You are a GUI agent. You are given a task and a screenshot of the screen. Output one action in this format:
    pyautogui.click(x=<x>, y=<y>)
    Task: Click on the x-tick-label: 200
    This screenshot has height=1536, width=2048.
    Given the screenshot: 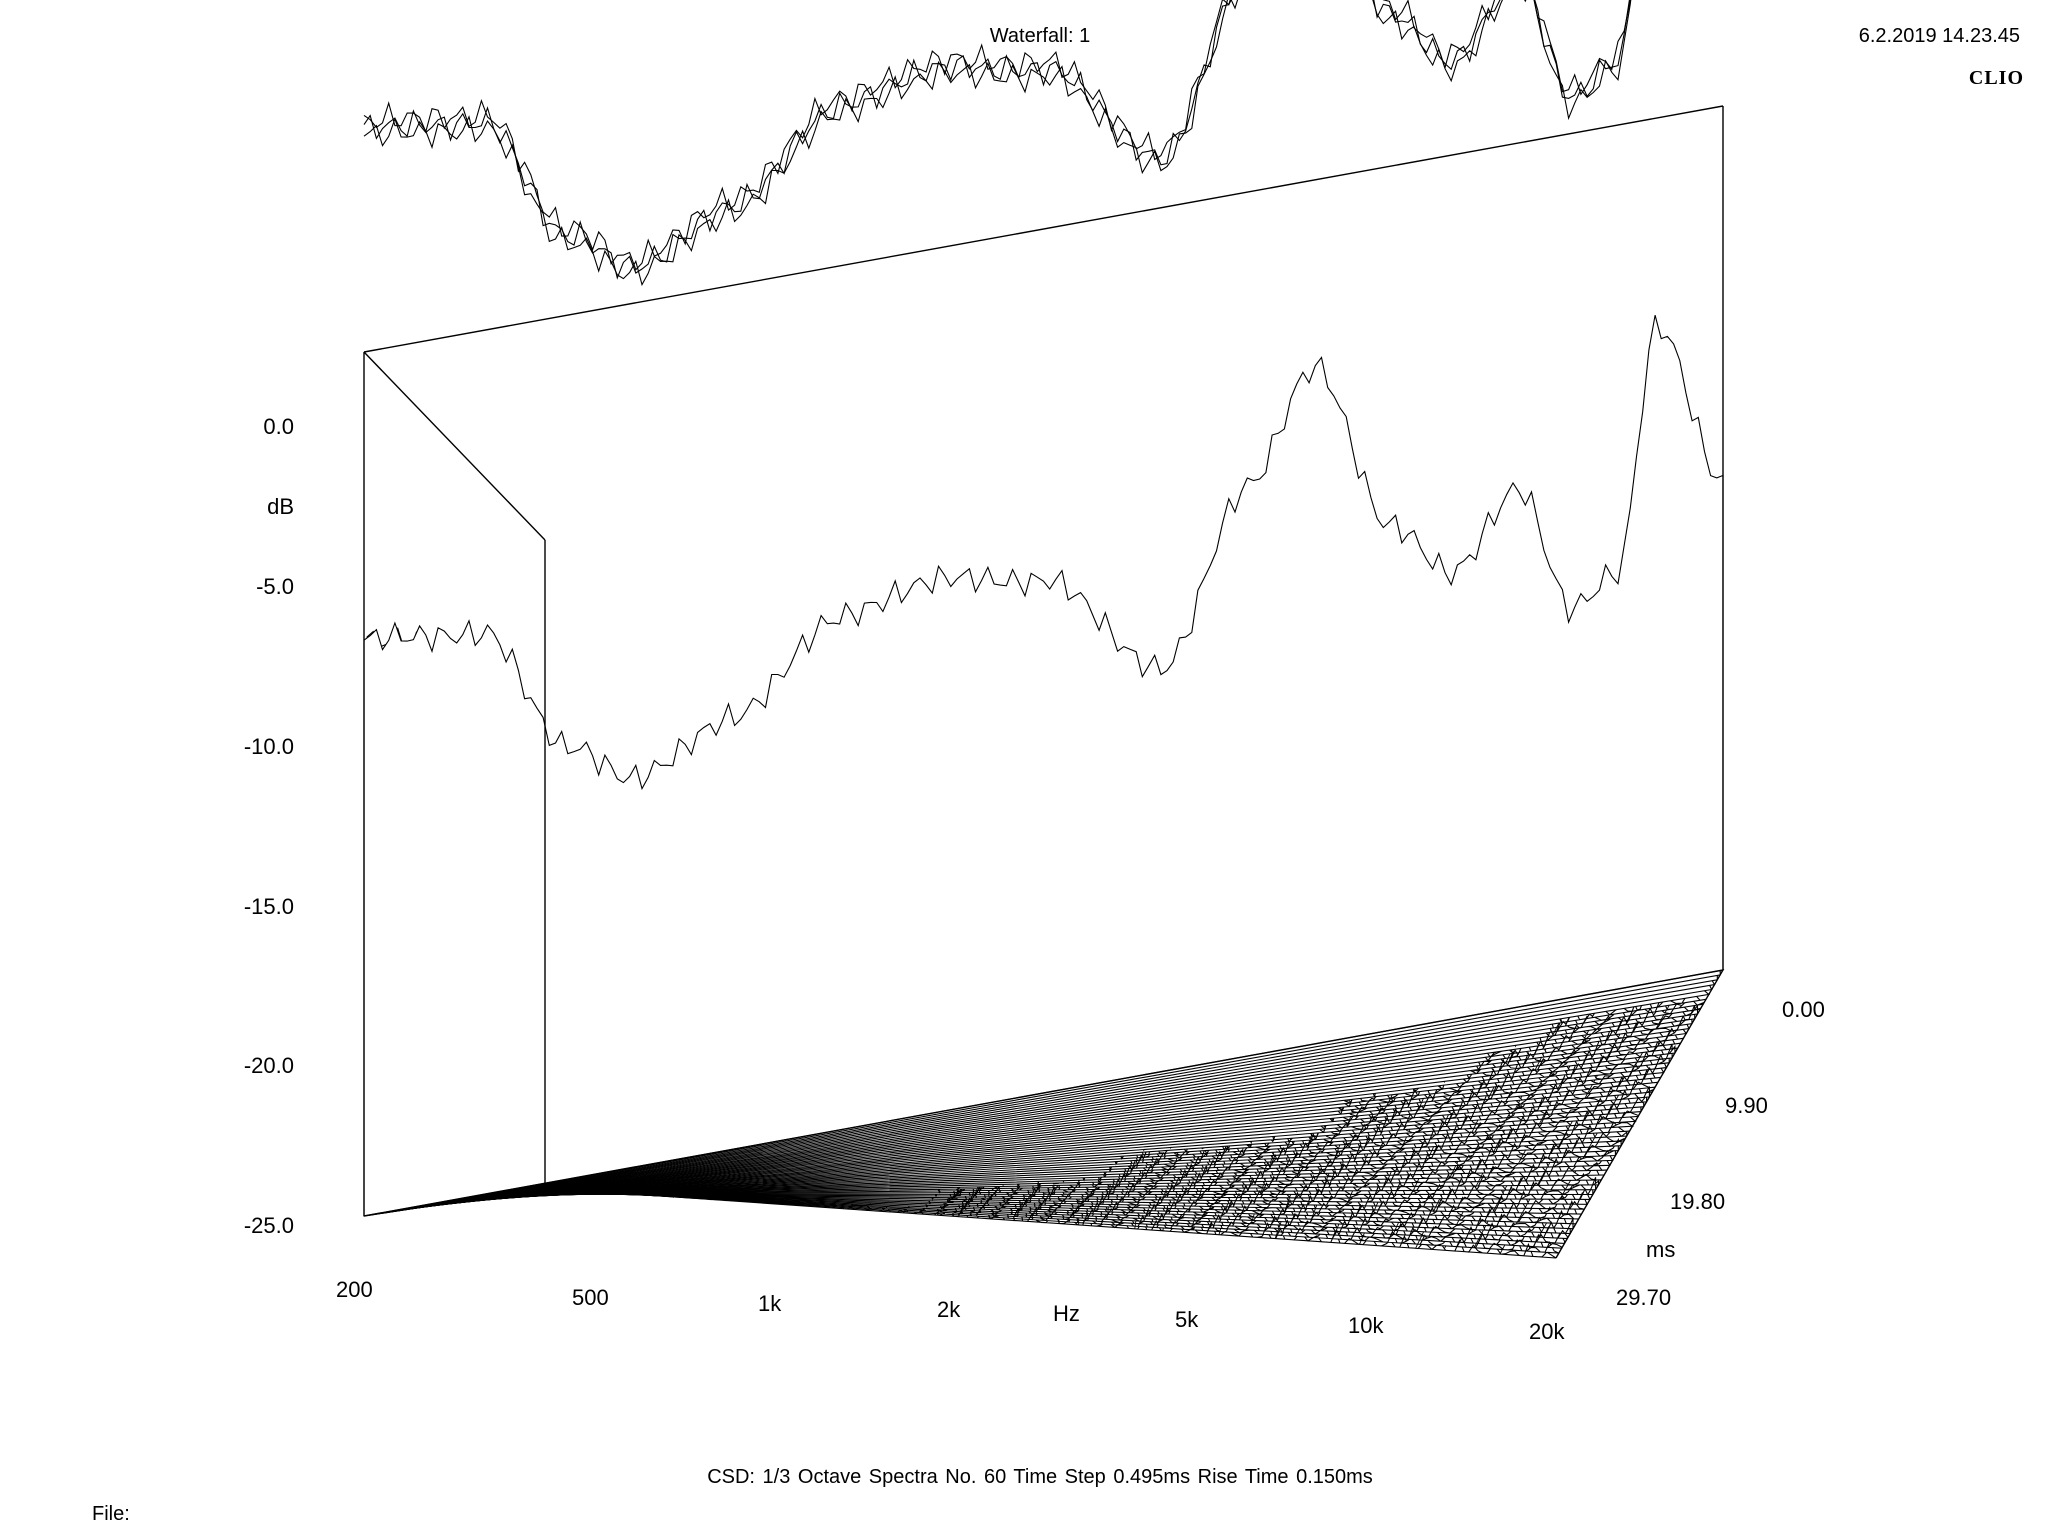 What is the action you would take?
    pyautogui.click(x=354, y=1289)
    